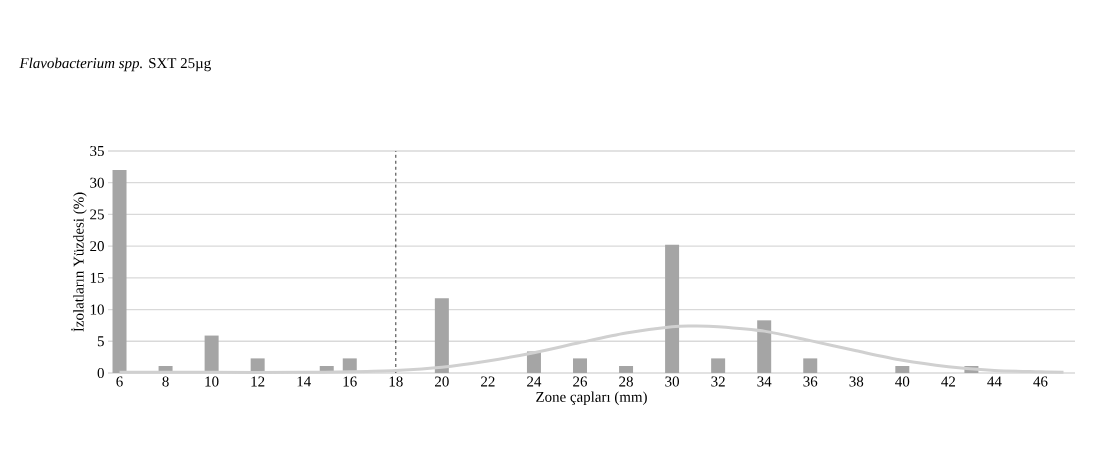 The image size is (1108, 458). What do you see at coordinates (97, 277) in the screenshot?
I see `y-tick-label: 15` at bounding box center [97, 277].